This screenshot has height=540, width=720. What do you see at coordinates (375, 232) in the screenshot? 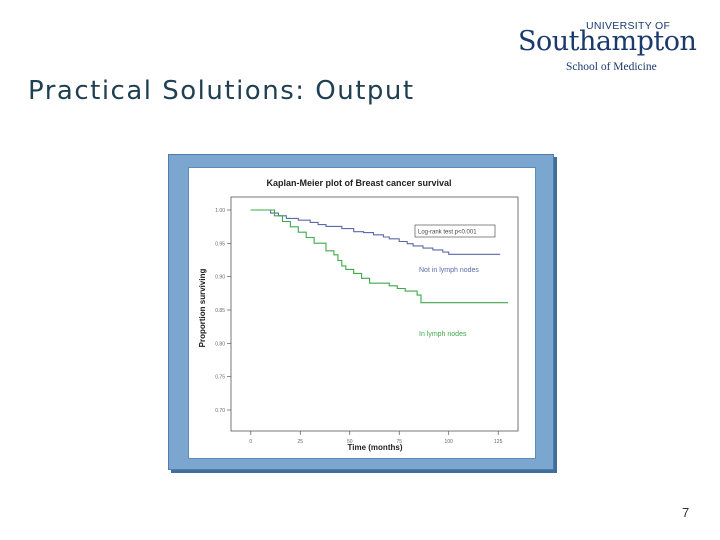
I see `series-line-not-in-lymph-nodes` at bounding box center [375, 232].